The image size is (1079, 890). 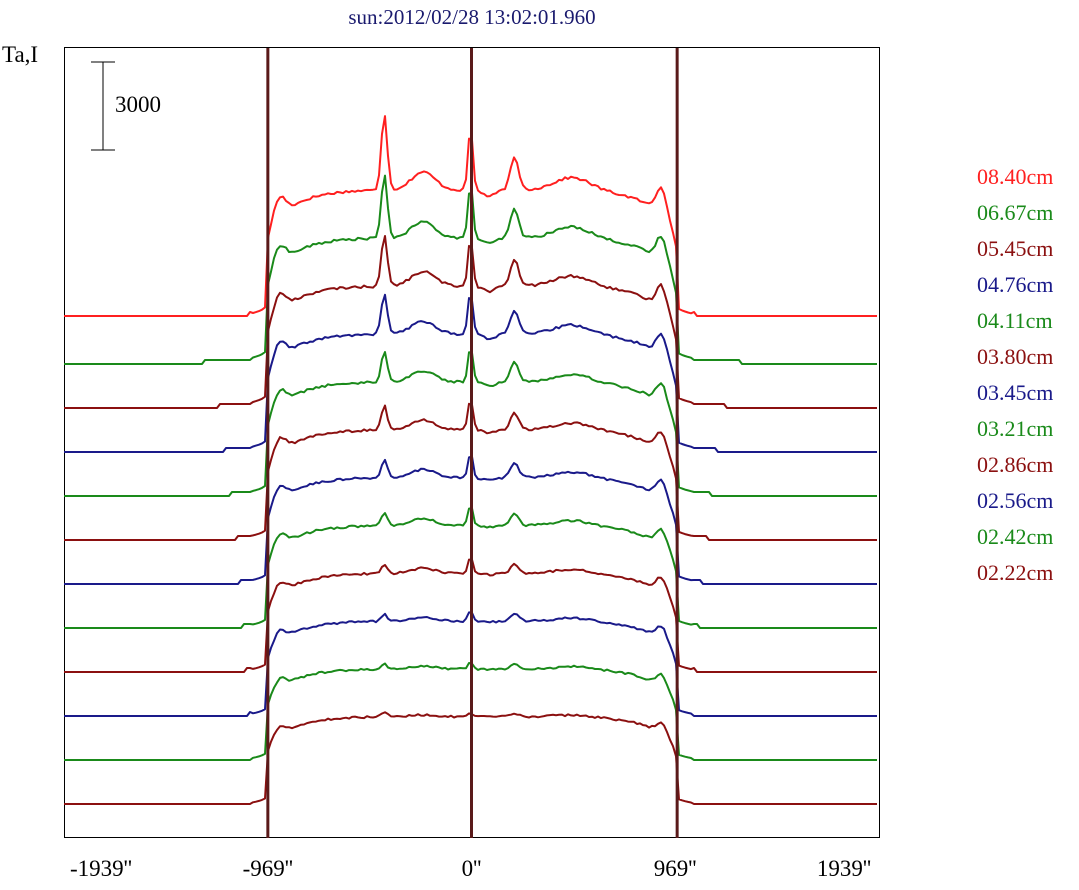 I want to click on legend-entry: 02.22cm, so click(x=1015, y=572).